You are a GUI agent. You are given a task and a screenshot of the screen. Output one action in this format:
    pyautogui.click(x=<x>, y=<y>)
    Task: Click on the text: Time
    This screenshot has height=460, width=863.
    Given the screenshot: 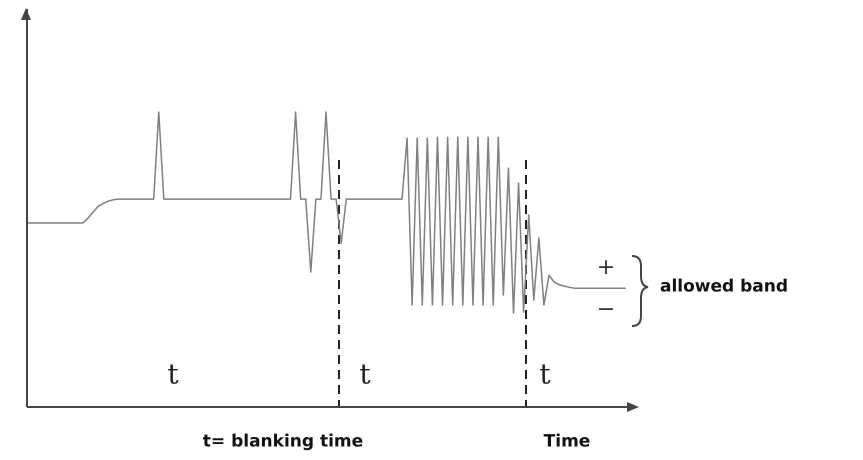 What is the action you would take?
    pyautogui.click(x=567, y=442)
    